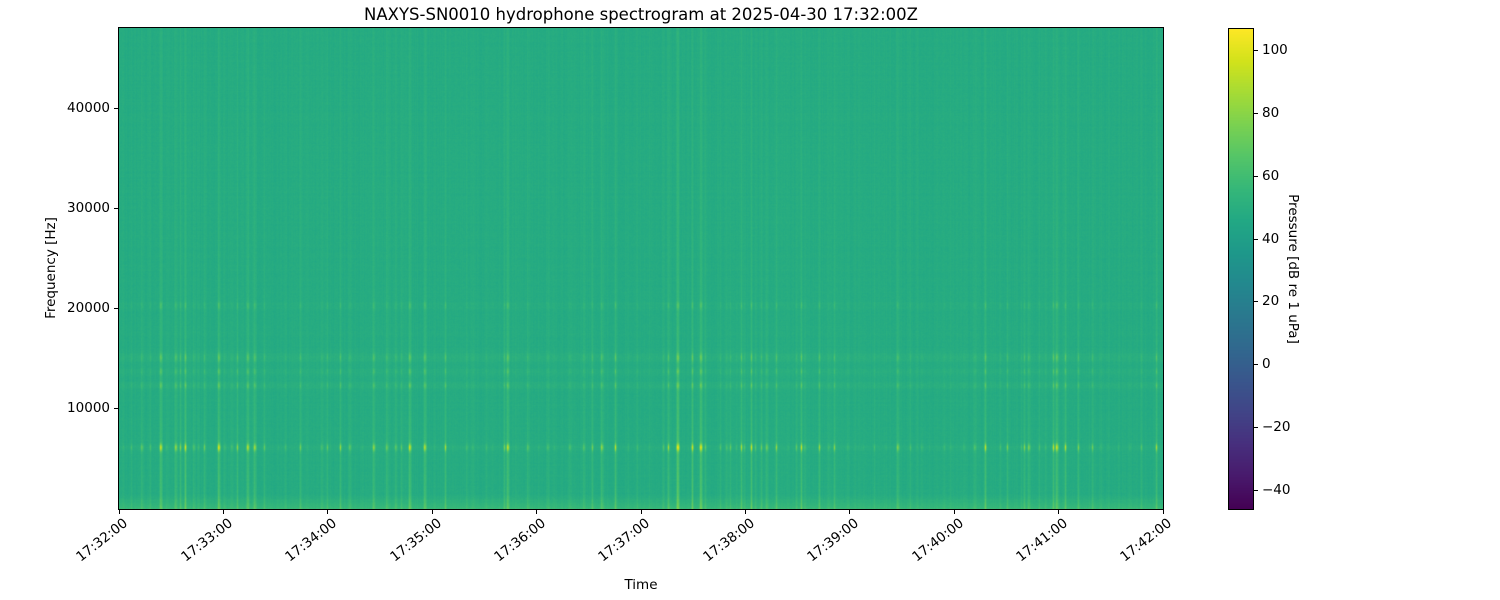 This screenshot has width=1500, height=600. I want to click on colorbar-canvas, so click(1241, 269).